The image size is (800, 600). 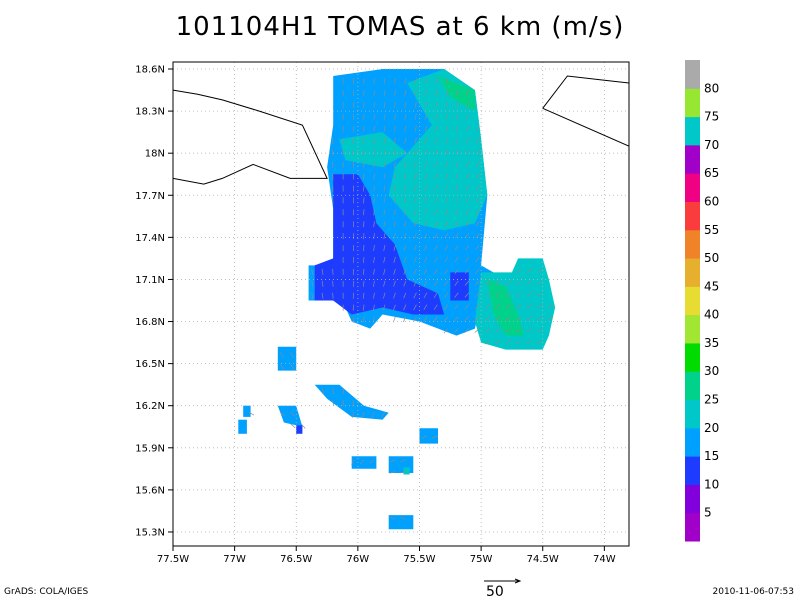 I want to click on colorbar-label-14: 75, so click(x=711, y=117).